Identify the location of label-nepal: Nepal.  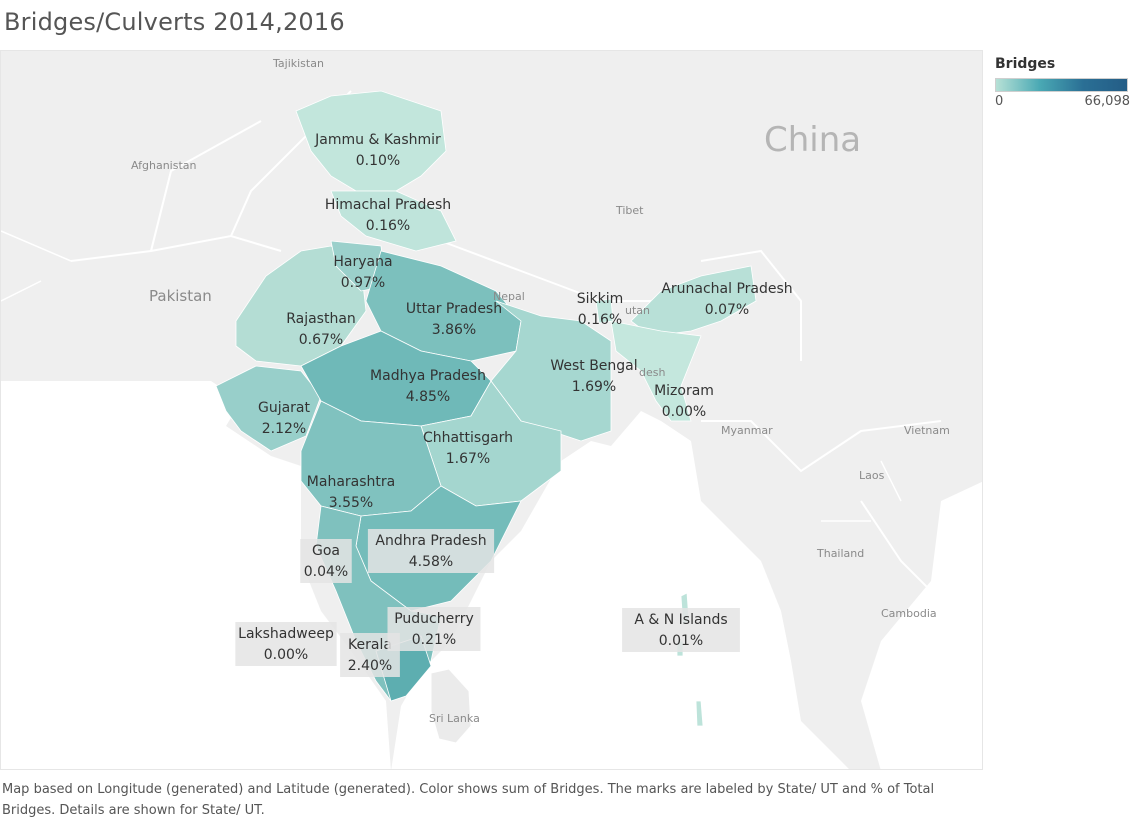
(509, 296).